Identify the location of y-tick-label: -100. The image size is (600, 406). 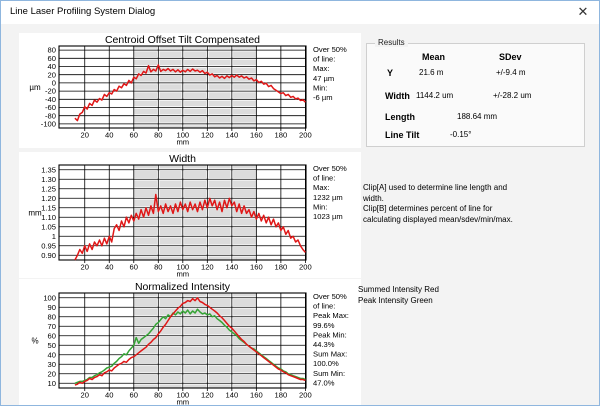
(48, 124).